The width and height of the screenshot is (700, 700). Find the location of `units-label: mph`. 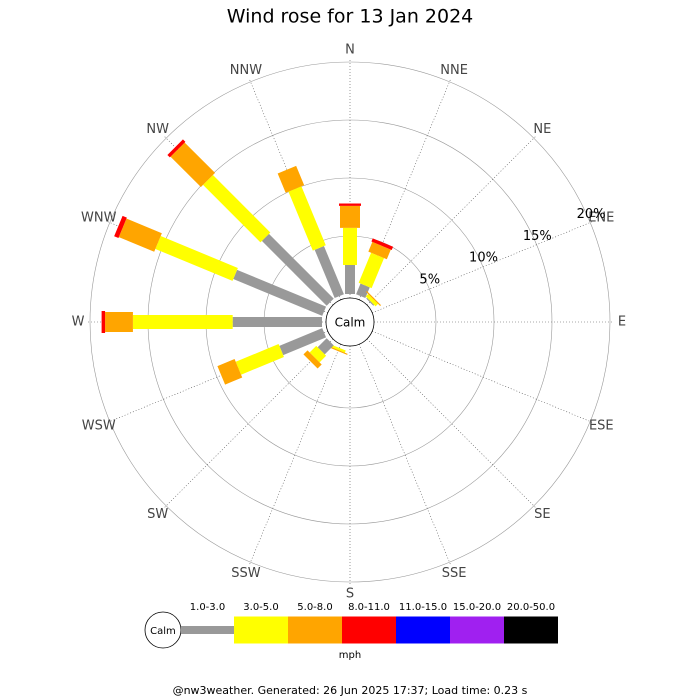

units-label: mph is located at coordinates (350, 655).